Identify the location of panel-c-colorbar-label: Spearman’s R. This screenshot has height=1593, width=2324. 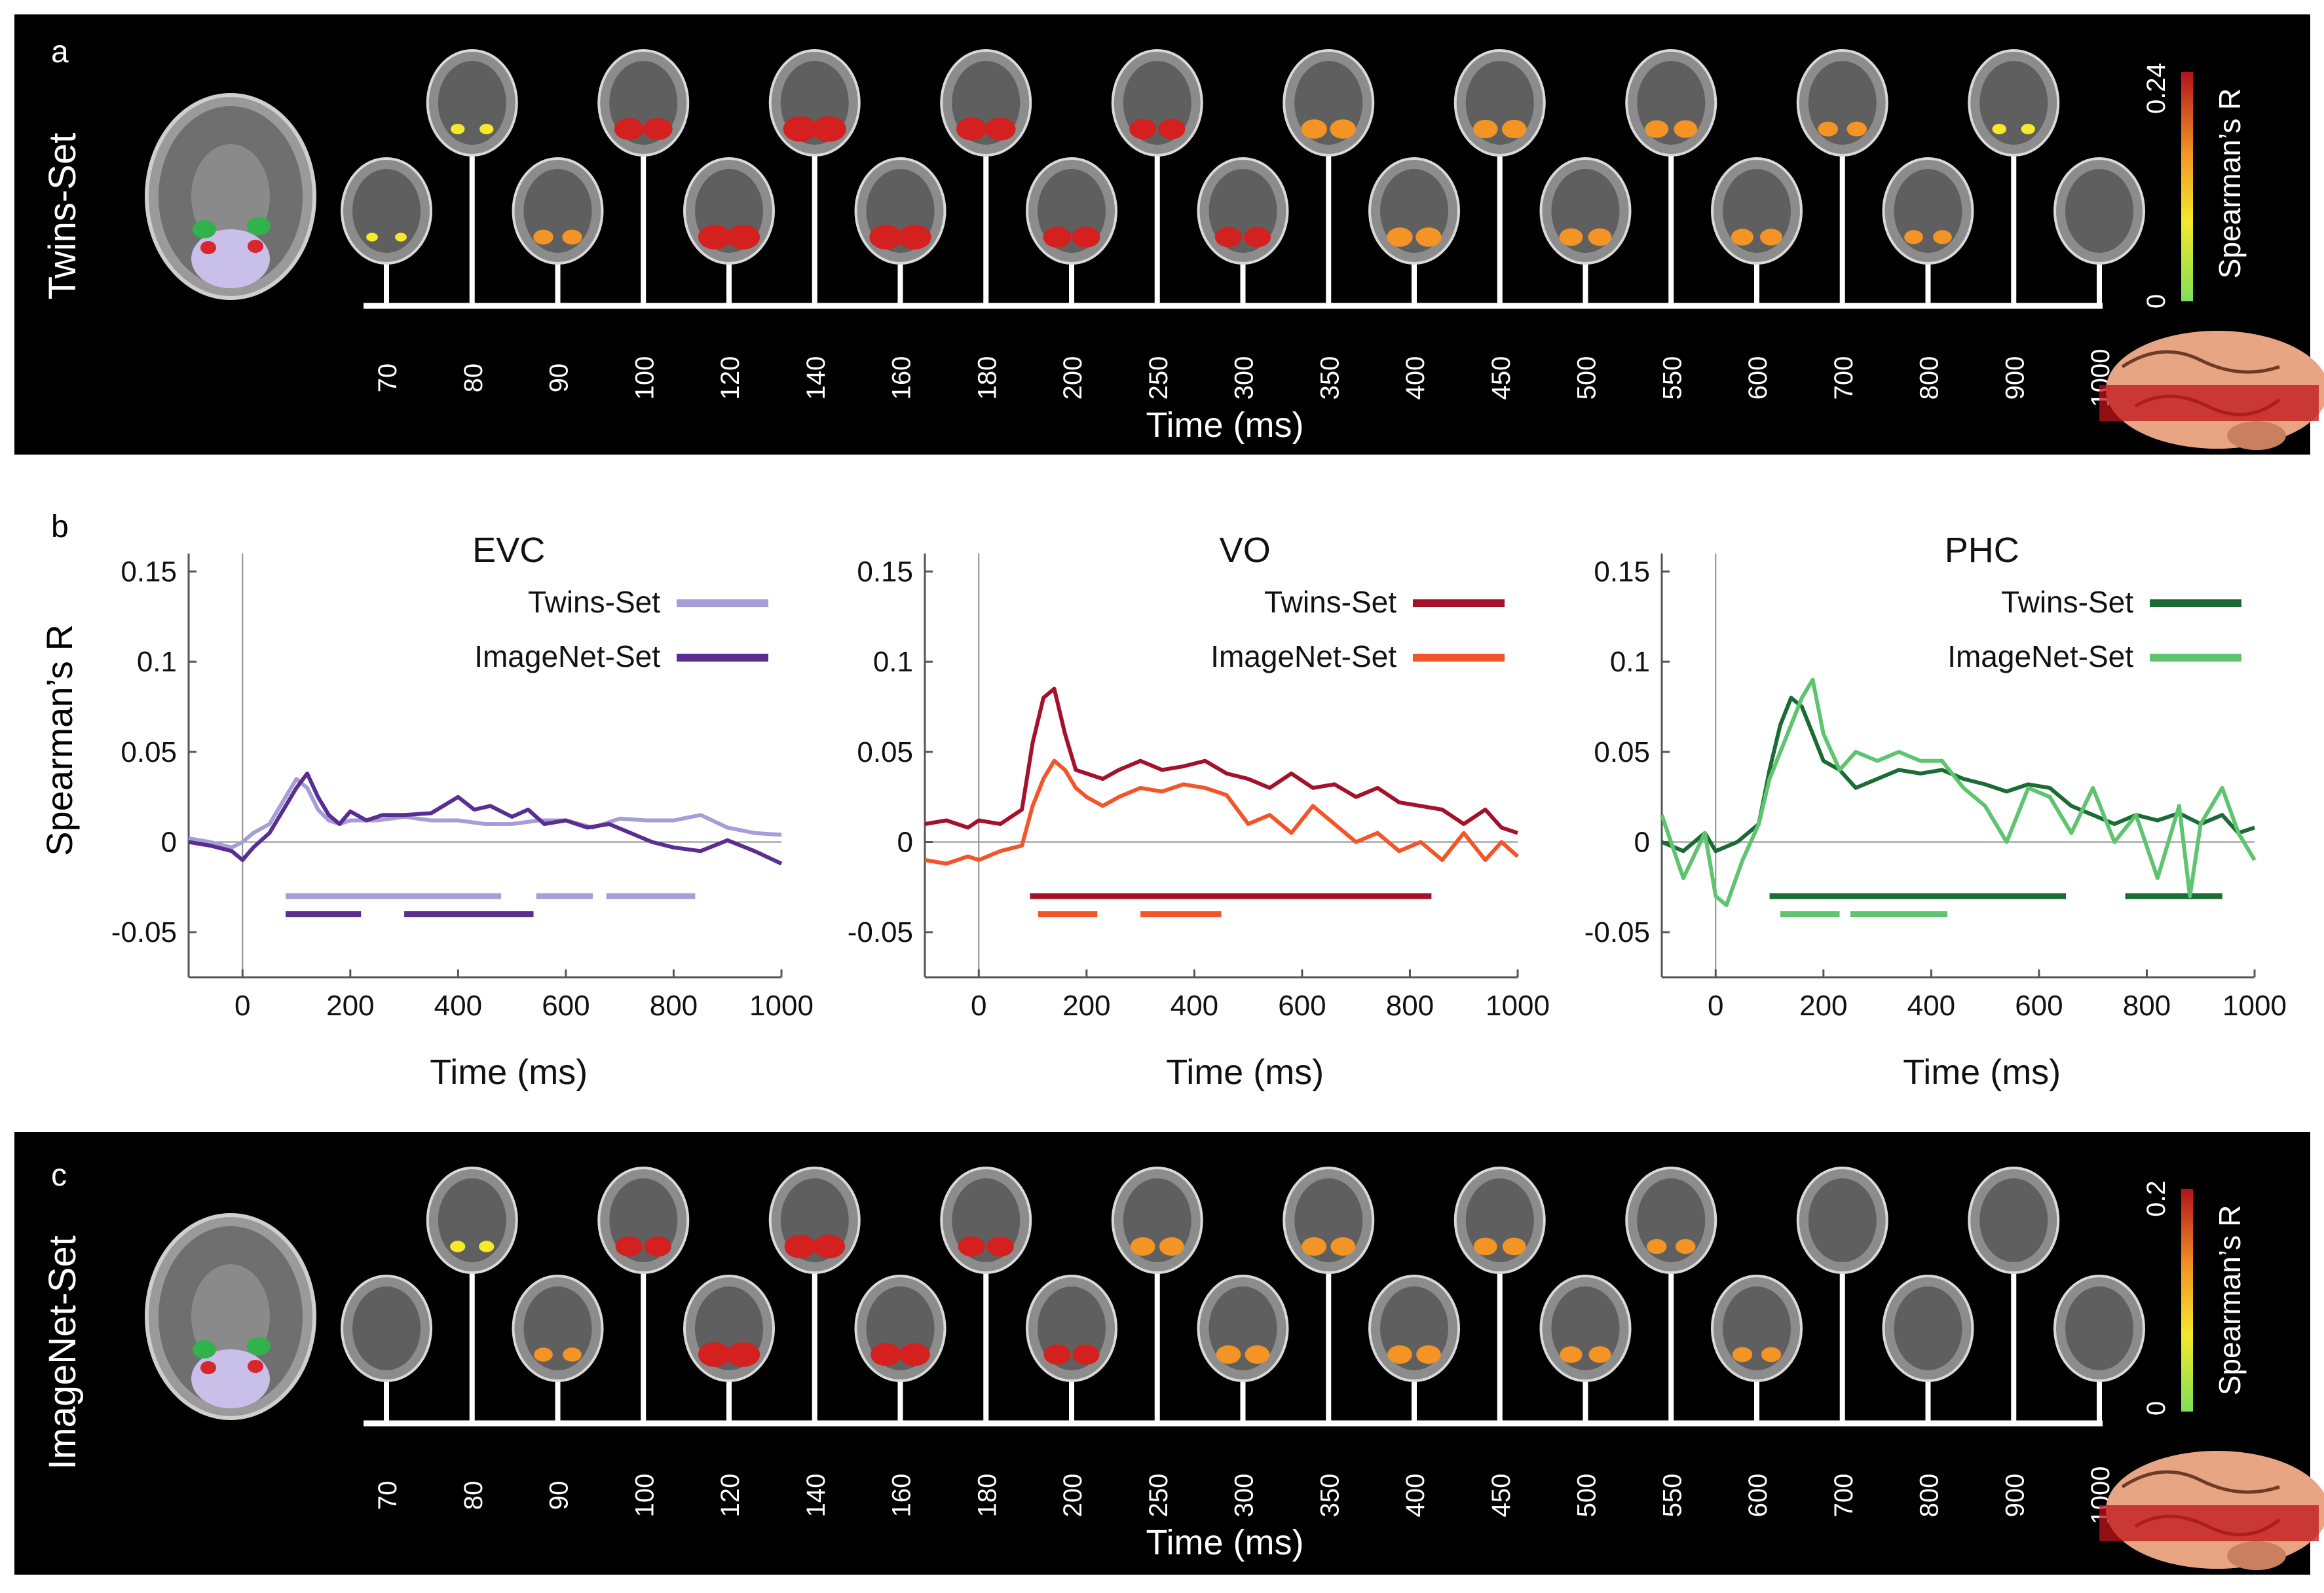
(2230, 1300).